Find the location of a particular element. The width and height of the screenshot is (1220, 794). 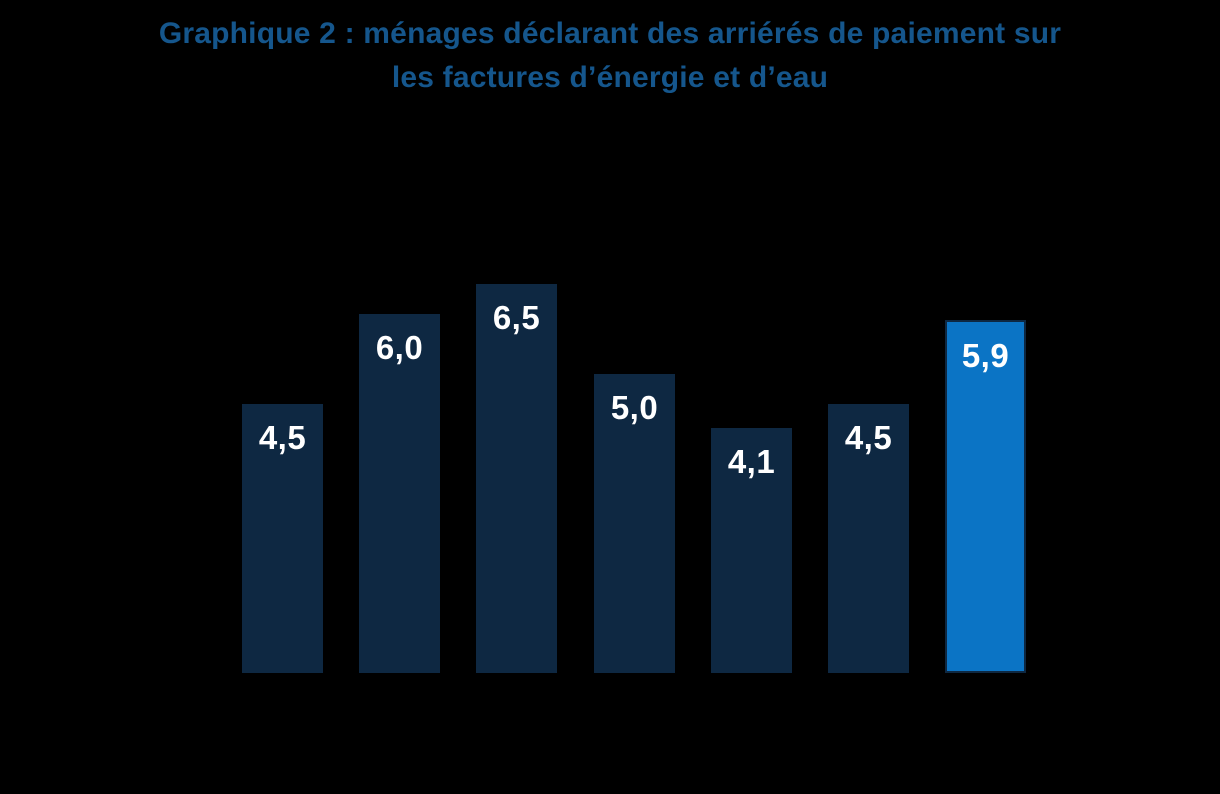

bar: 5,0 is located at coordinates (634, 523).